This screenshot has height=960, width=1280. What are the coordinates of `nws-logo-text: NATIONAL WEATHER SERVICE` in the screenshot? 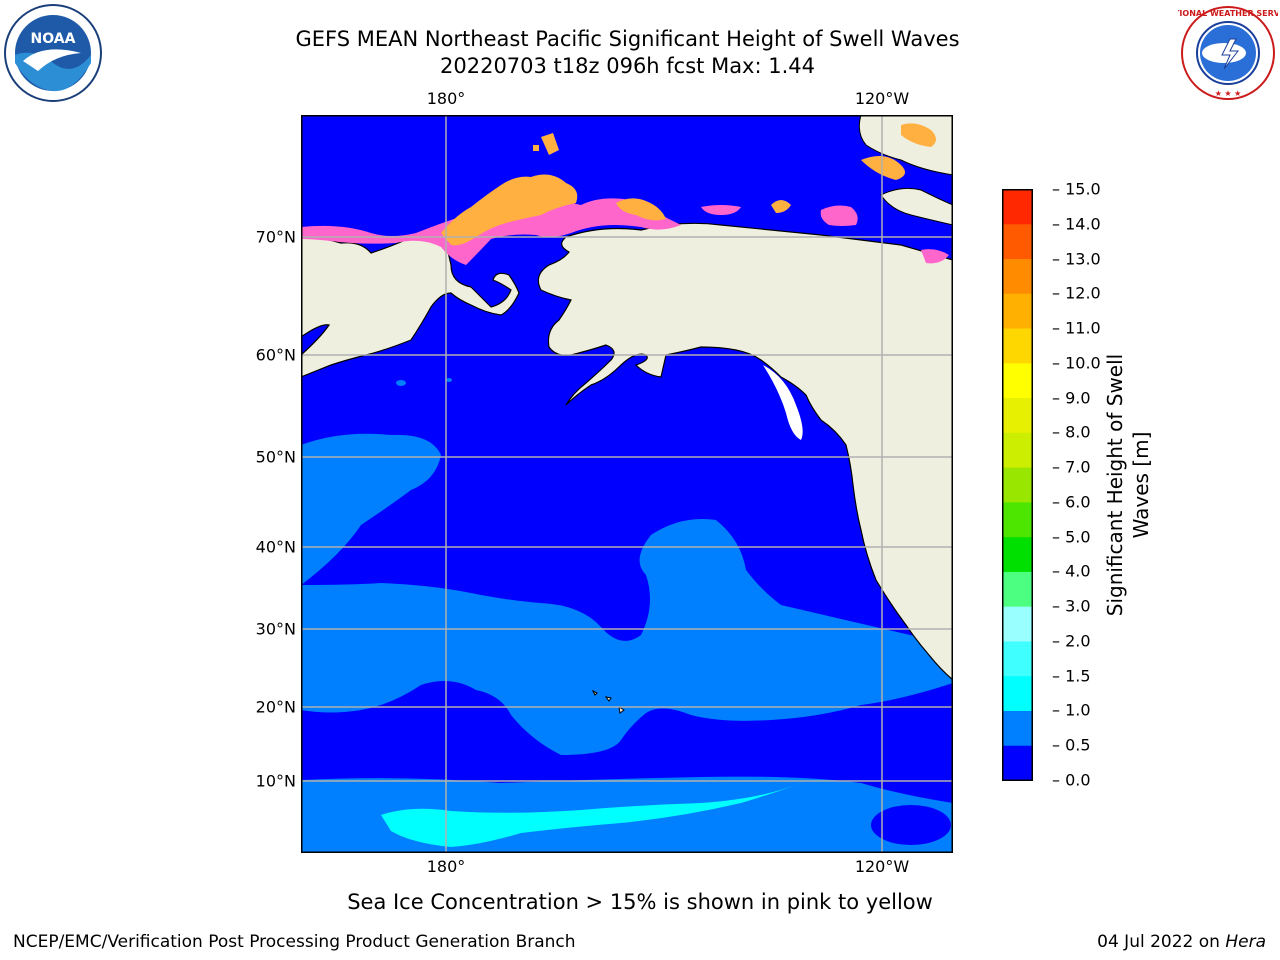 It's located at (1228, 13).